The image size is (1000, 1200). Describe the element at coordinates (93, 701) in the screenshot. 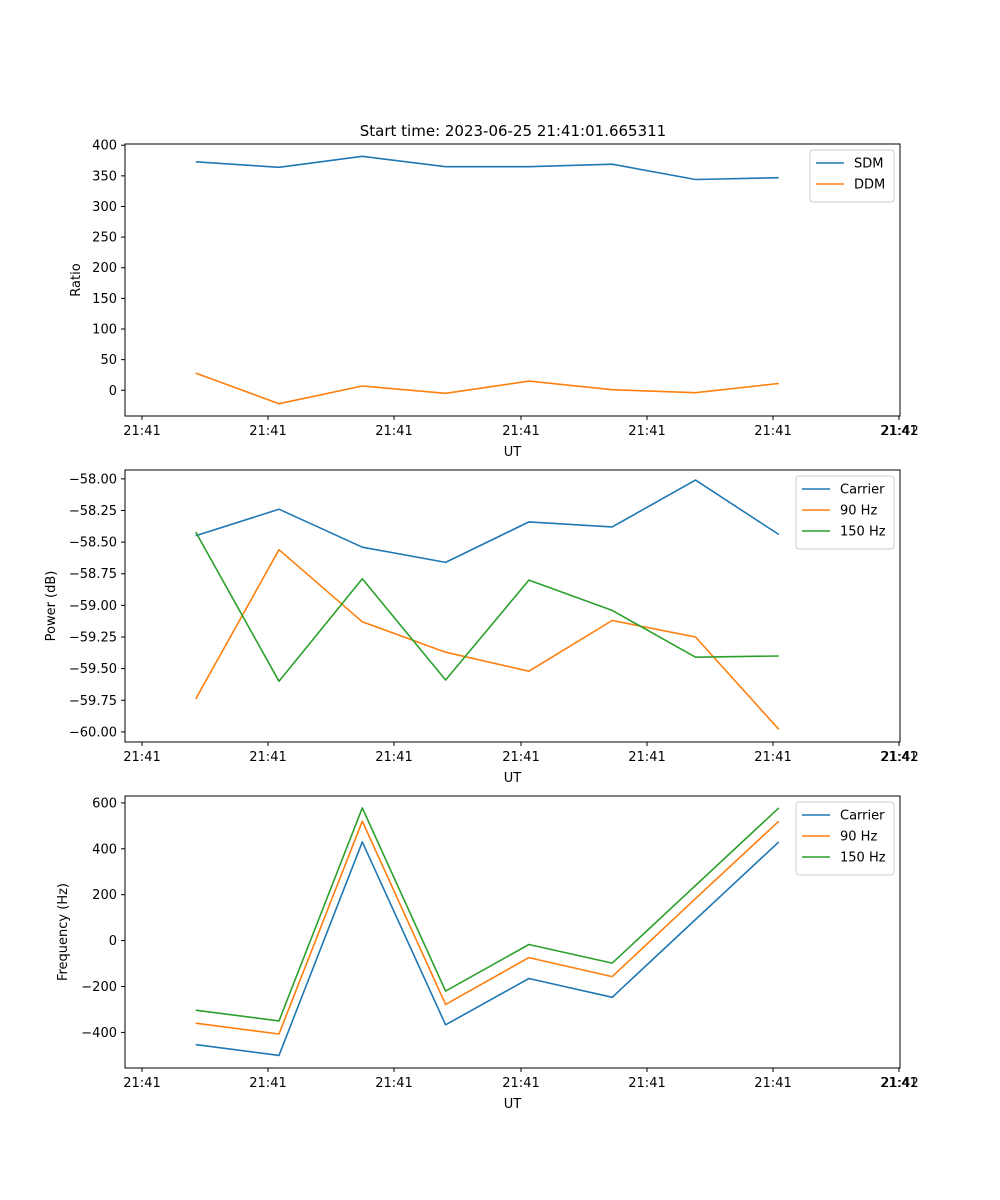

I see `chart-2-ytick-label: −59.75` at that location.